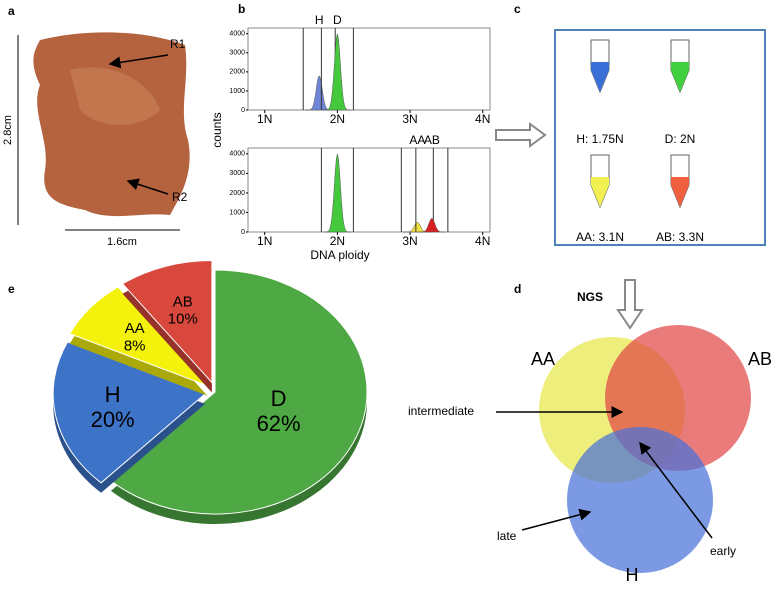 This screenshot has height=591, width=778. I want to click on gate-label: AA, so click(417, 140).